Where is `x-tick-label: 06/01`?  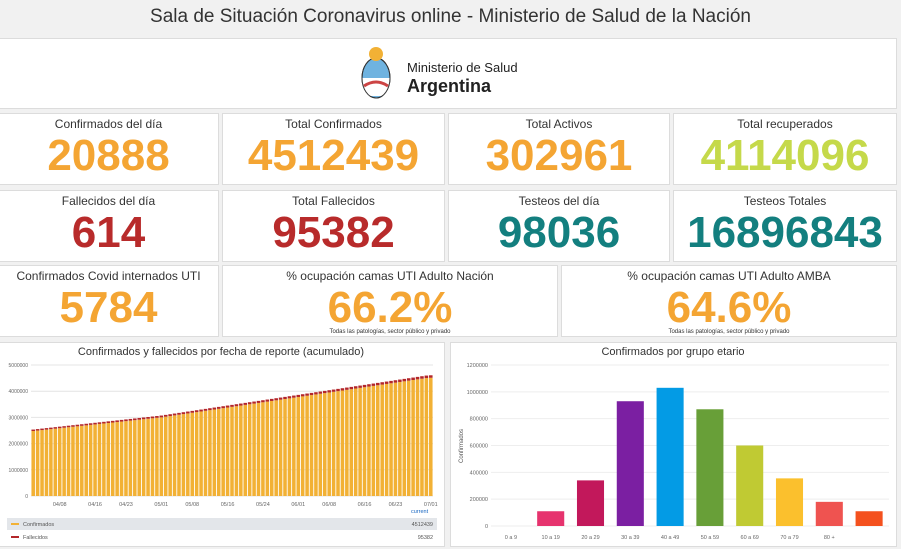 x-tick-label: 06/01 is located at coordinates (298, 505).